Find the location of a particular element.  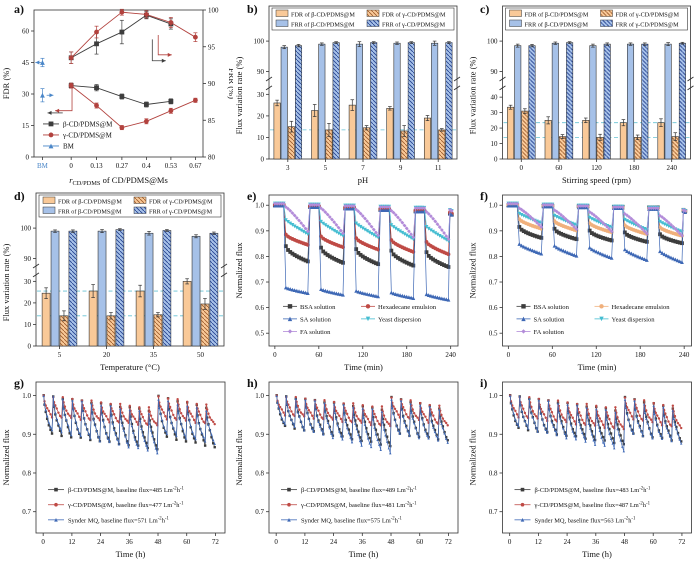

panel-d-label: d) is located at coordinates (19, 196).